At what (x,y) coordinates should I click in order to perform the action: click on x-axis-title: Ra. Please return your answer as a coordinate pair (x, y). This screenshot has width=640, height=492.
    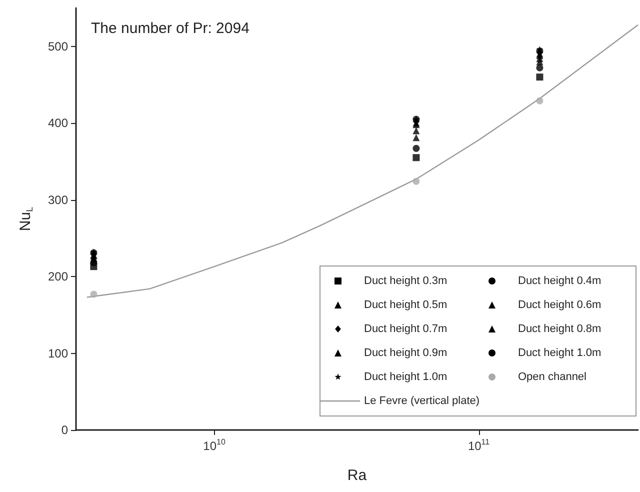
    Looking at the image, I should click on (357, 475).